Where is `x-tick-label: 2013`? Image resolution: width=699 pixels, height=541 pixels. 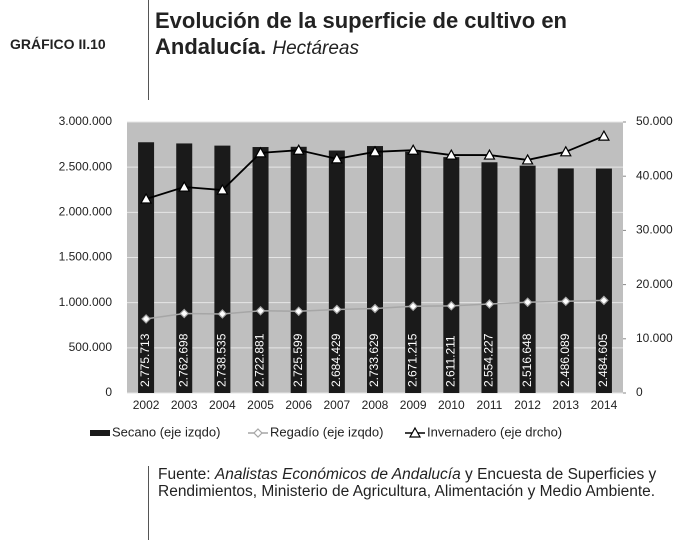 x-tick-label: 2013 is located at coordinates (565, 405).